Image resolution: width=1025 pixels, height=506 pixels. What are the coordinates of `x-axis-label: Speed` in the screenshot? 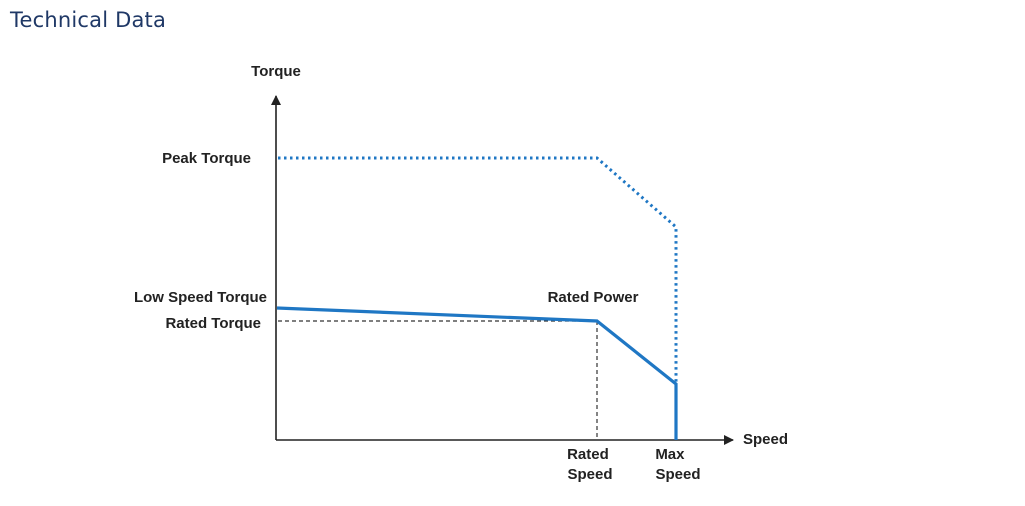 It's located at (765, 439).